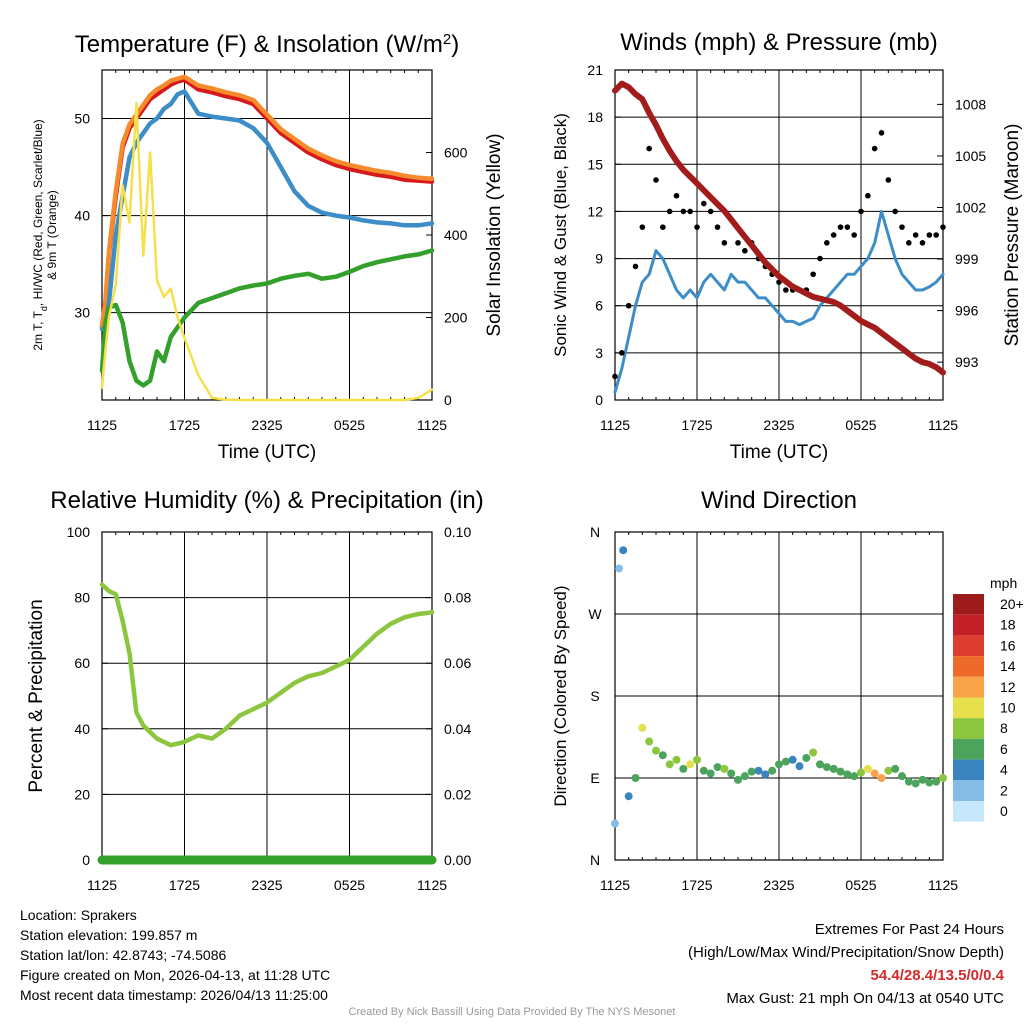 This screenshot has width=1024, height=1024. Describe the element at coordinates (82, 663) in the screenshot. I see `y-tick-label: 60` at that location.